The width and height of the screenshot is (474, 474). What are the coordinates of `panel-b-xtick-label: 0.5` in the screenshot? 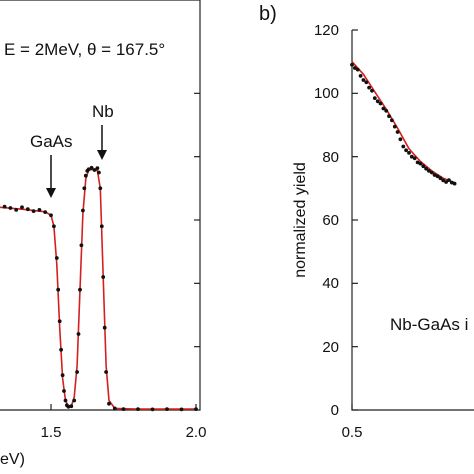 It's located at (352, 432).